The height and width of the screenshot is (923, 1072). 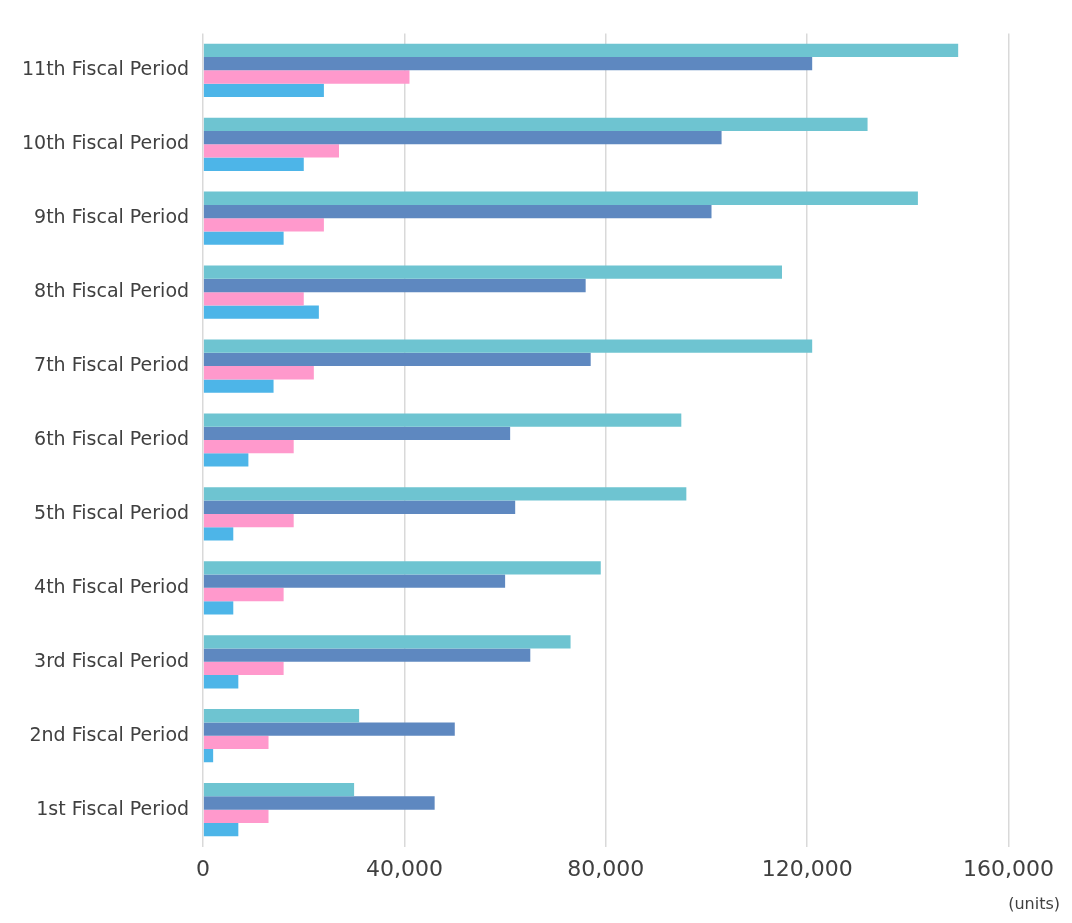 I want to click on x-tick-label: 160,000, so click(x=1008, y=868).